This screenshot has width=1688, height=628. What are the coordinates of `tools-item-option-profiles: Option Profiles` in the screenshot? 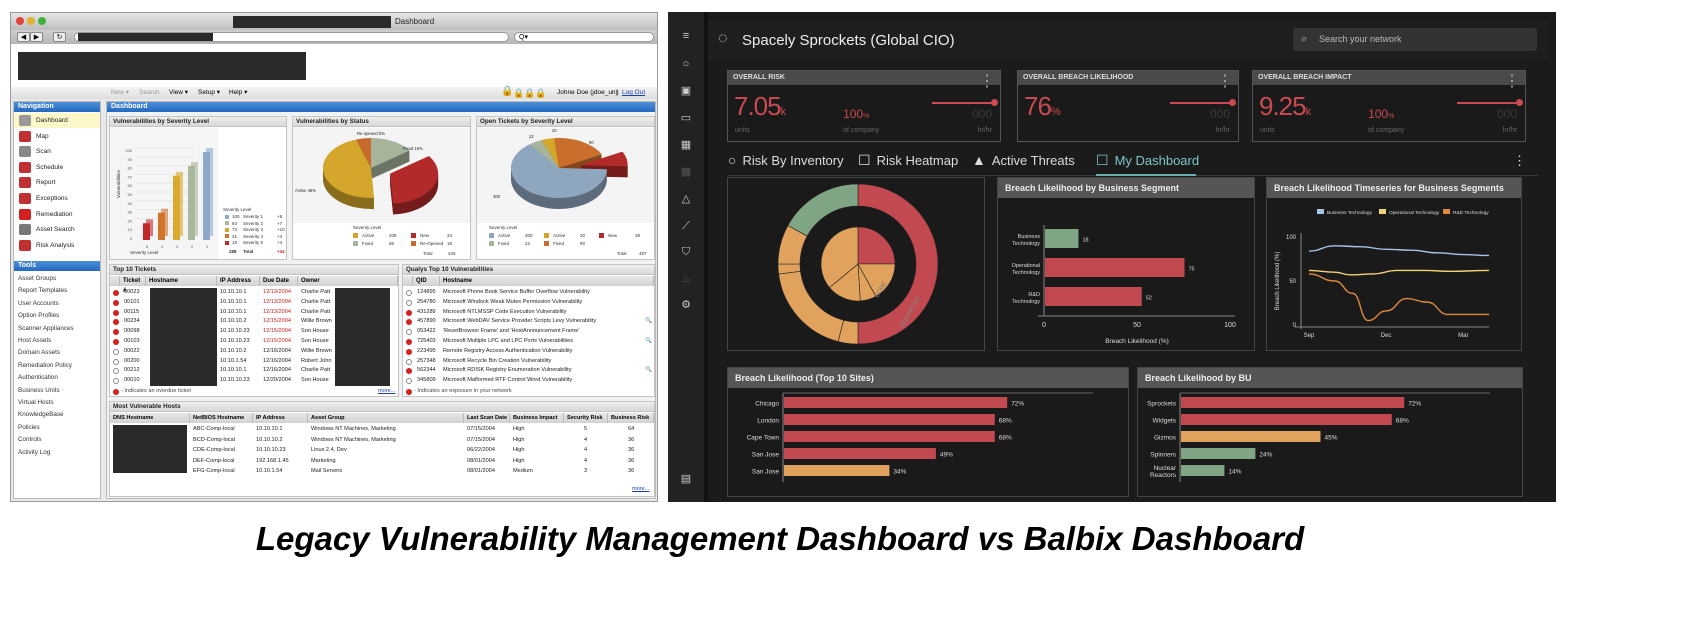 It's located at (39, 316).